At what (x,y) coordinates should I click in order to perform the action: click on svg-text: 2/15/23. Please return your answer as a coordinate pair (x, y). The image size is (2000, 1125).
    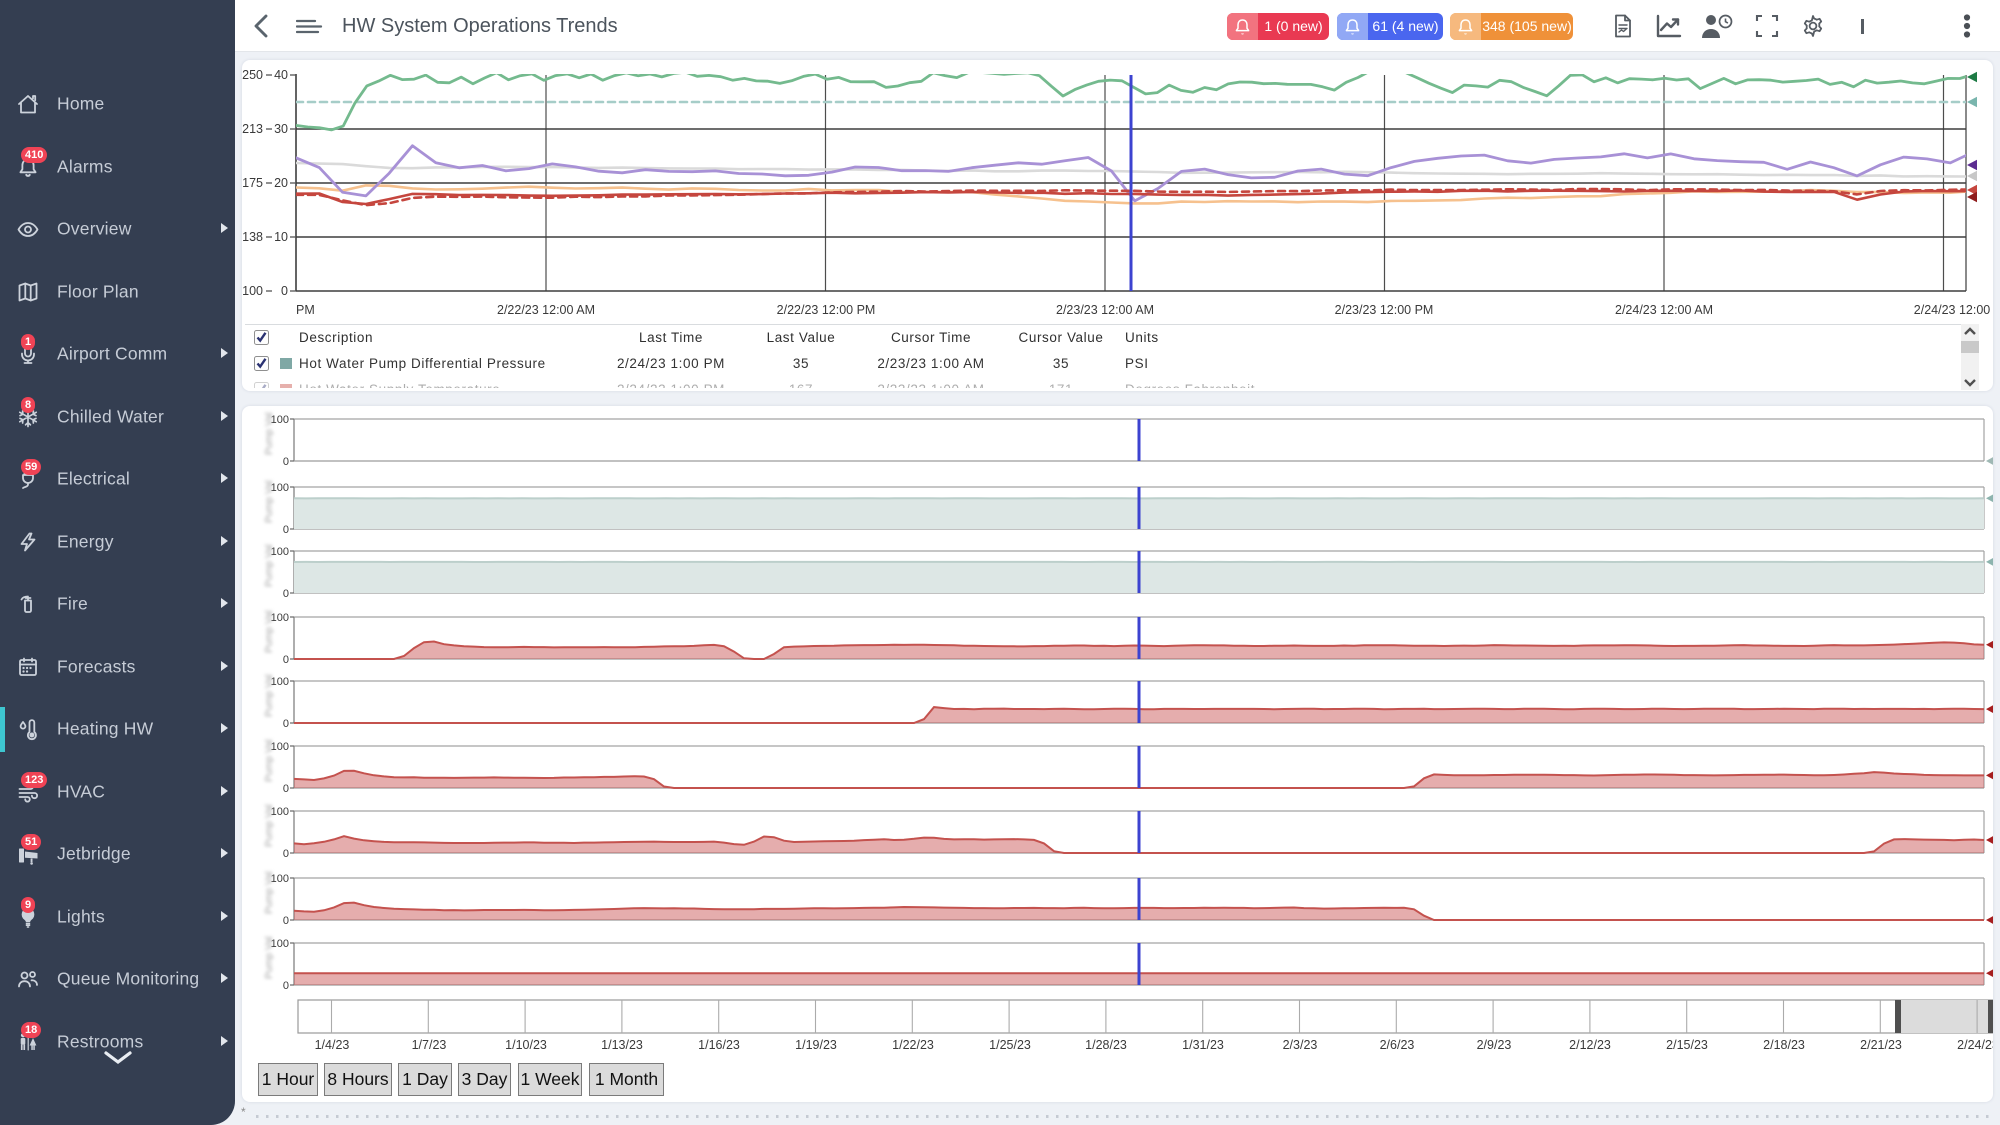
    Looking at the image, I should click on (1687, 1045).